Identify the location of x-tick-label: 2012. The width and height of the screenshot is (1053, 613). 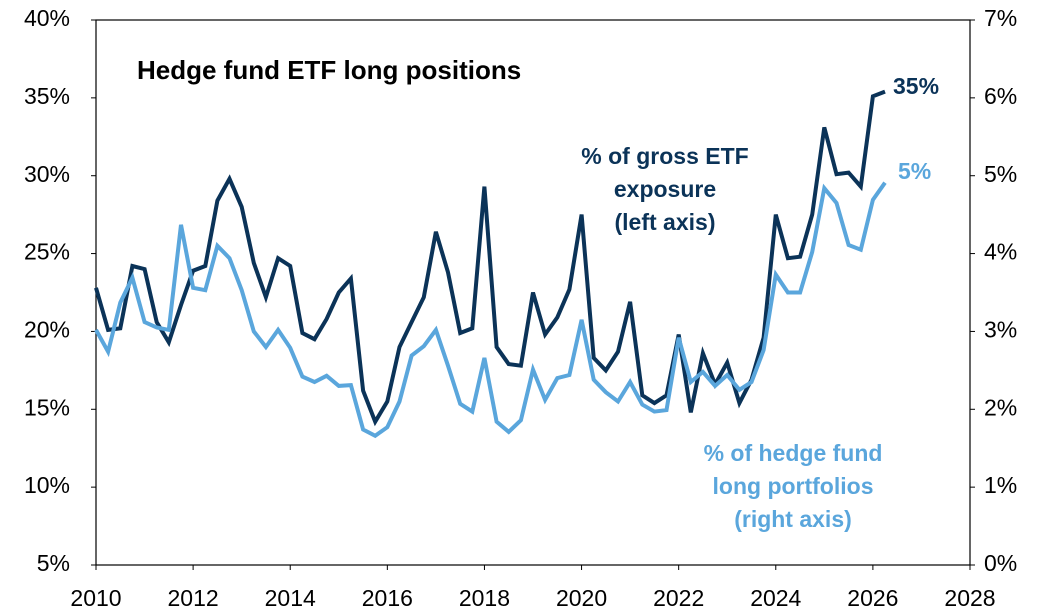
(193, 598).